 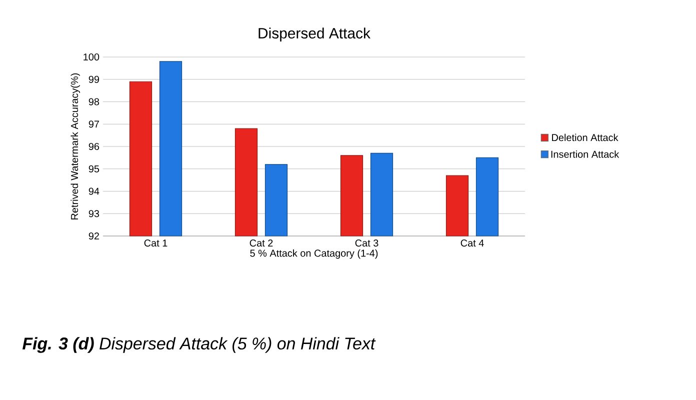 I want to click on x-tick-label: Cat 2, so click(x=261, y=243).